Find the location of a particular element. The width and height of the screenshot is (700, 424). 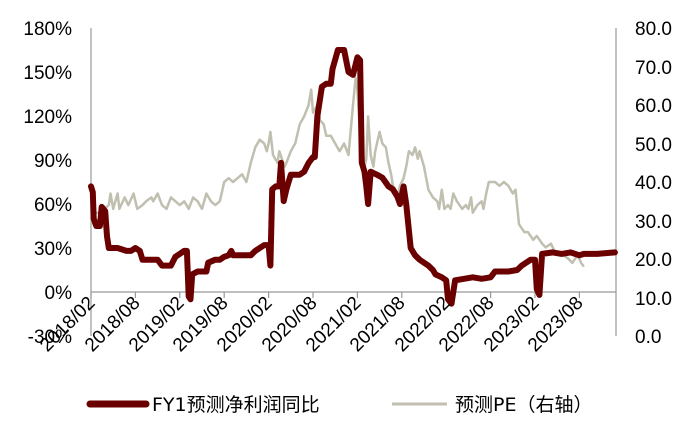

right-y-tick: 10.0 is located at coordinates (653, 299).